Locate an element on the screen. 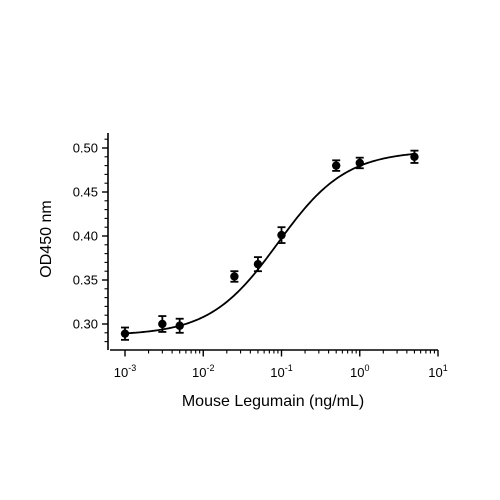 The image size is (500, 500). x-tick-label: 10⁻² is located at coordinates (203, 371).